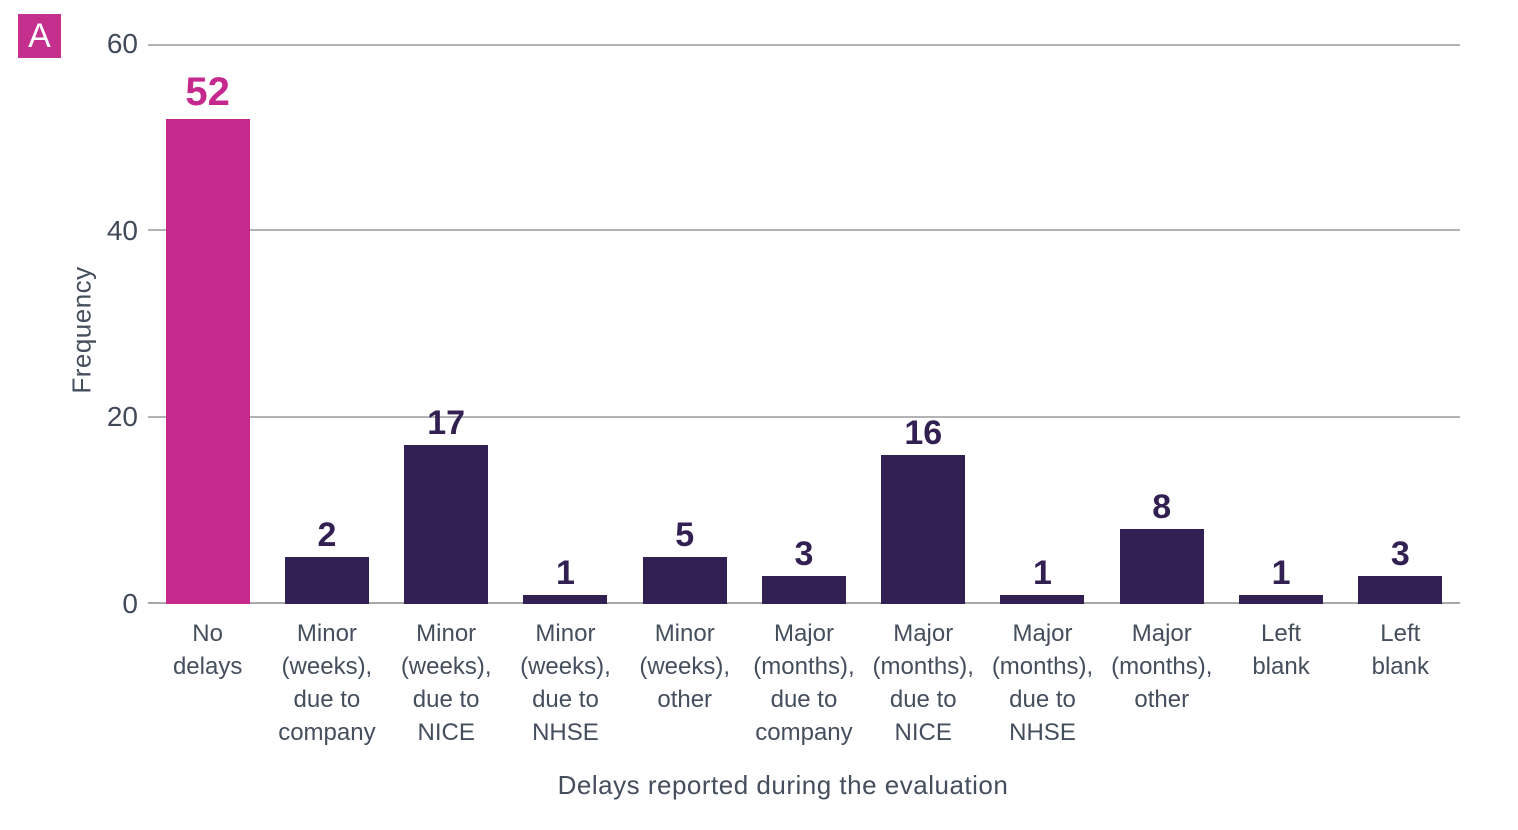 This screenshot has height=830, width=1518. I want to click on x-category-label: Major (months), due to NICE, so click(923, 683).